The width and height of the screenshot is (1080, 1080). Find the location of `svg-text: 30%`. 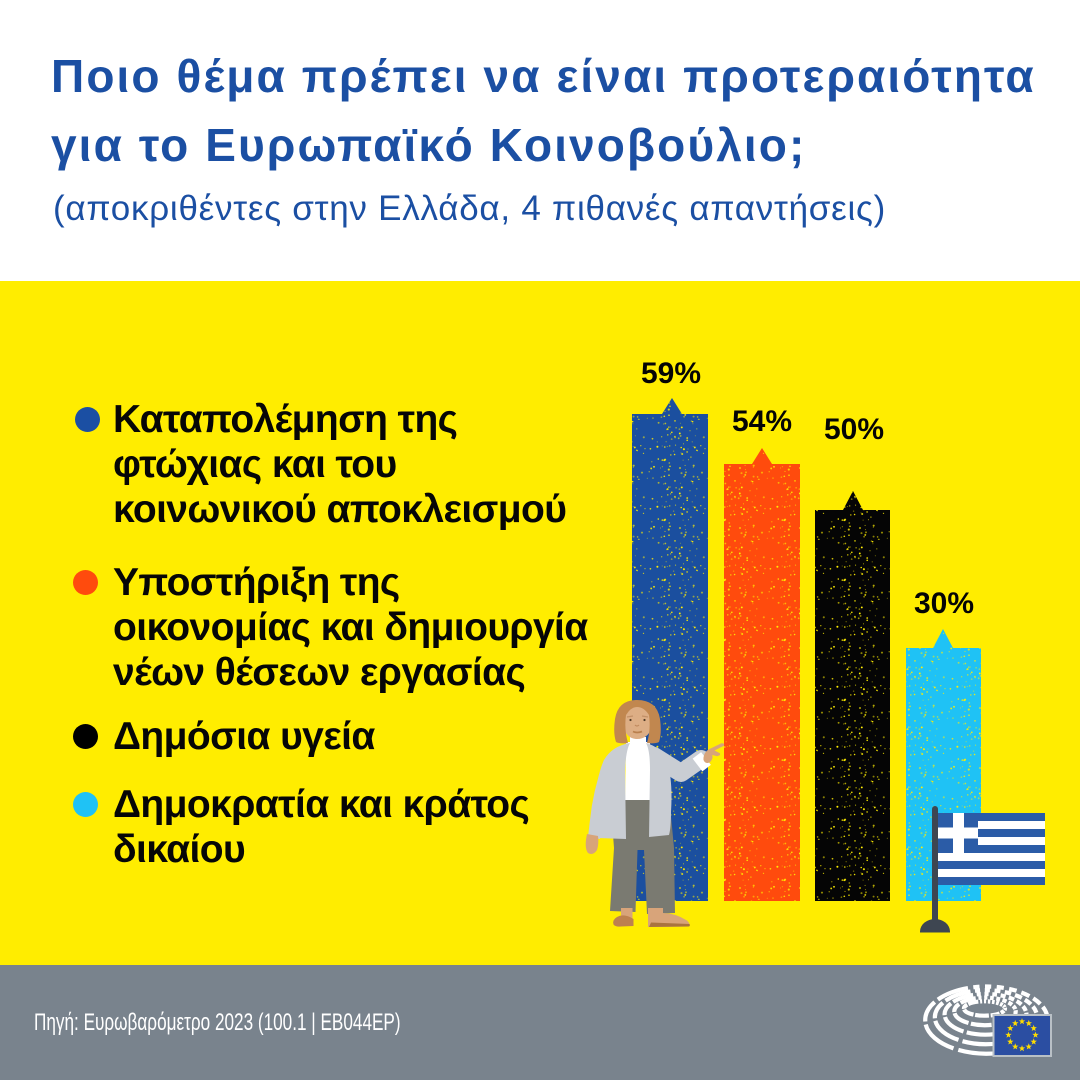

svg-text: 30% is located at coordinates (944, 603).